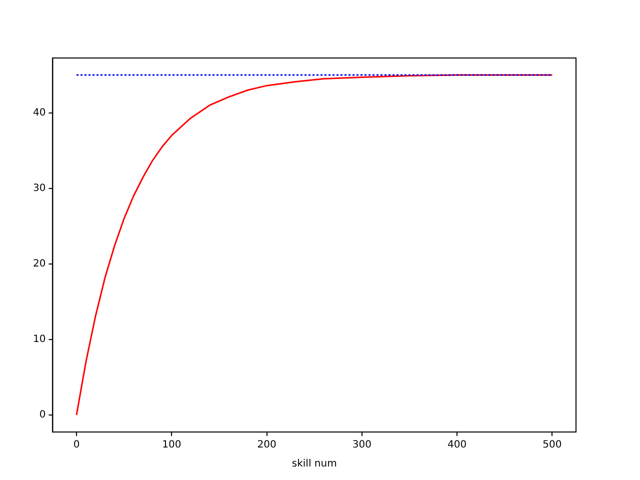 This screenshot has height=480, width=640. I want to click on x-tick-label: 500, so click(552, 445).